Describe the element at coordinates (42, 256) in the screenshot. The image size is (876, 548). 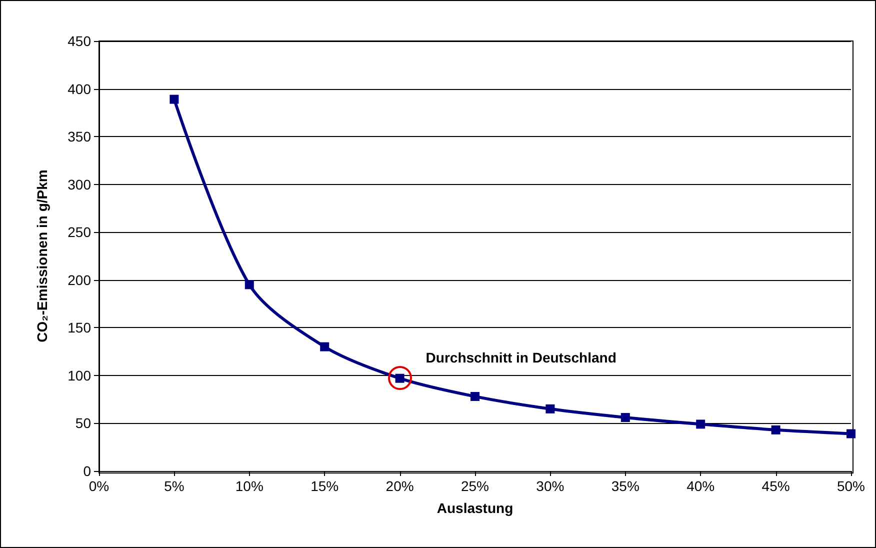
I see `y-axis-title: CO₂-Emissionen in g/Pkm` at that location.